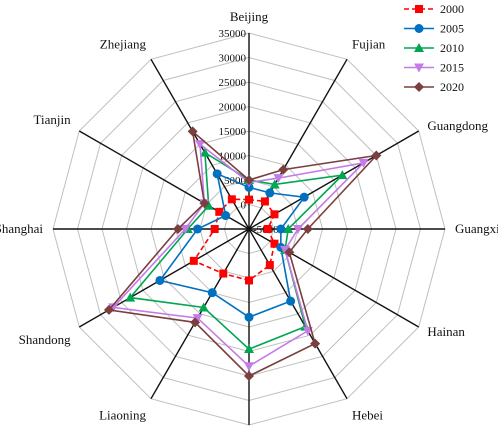 The width and height of the screenshot is (498, 441). What do you see at coordinates (264, 201) in the screenshot?
I see `point-2000-fujian` at bounding box center [264, 201].